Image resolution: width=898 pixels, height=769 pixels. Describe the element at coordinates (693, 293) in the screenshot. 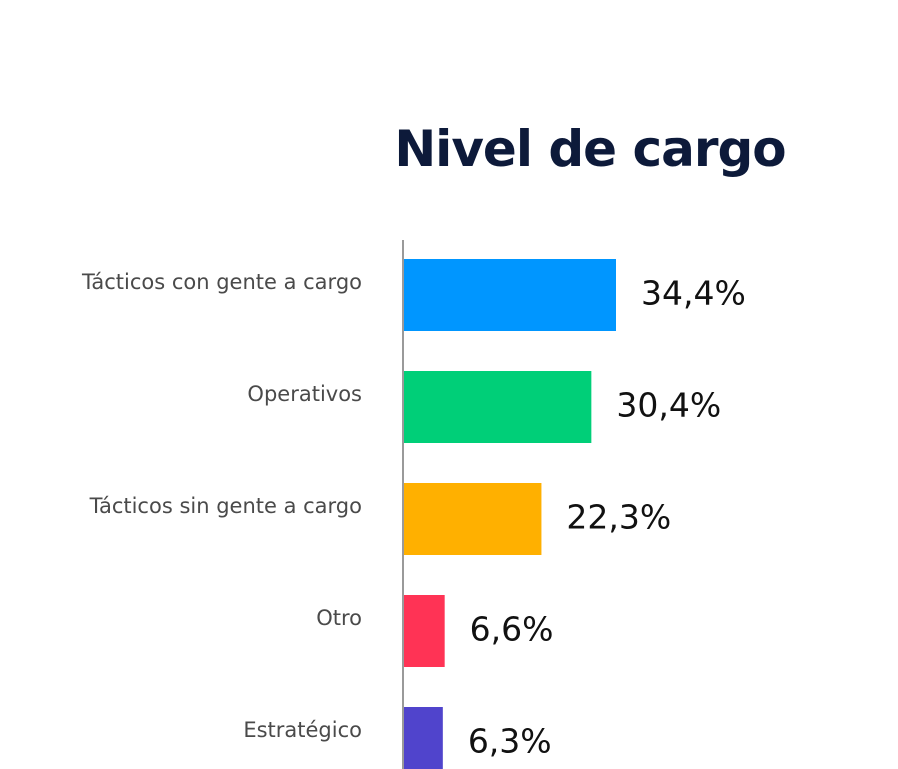

I see `value-label: 34,4%` at that location.